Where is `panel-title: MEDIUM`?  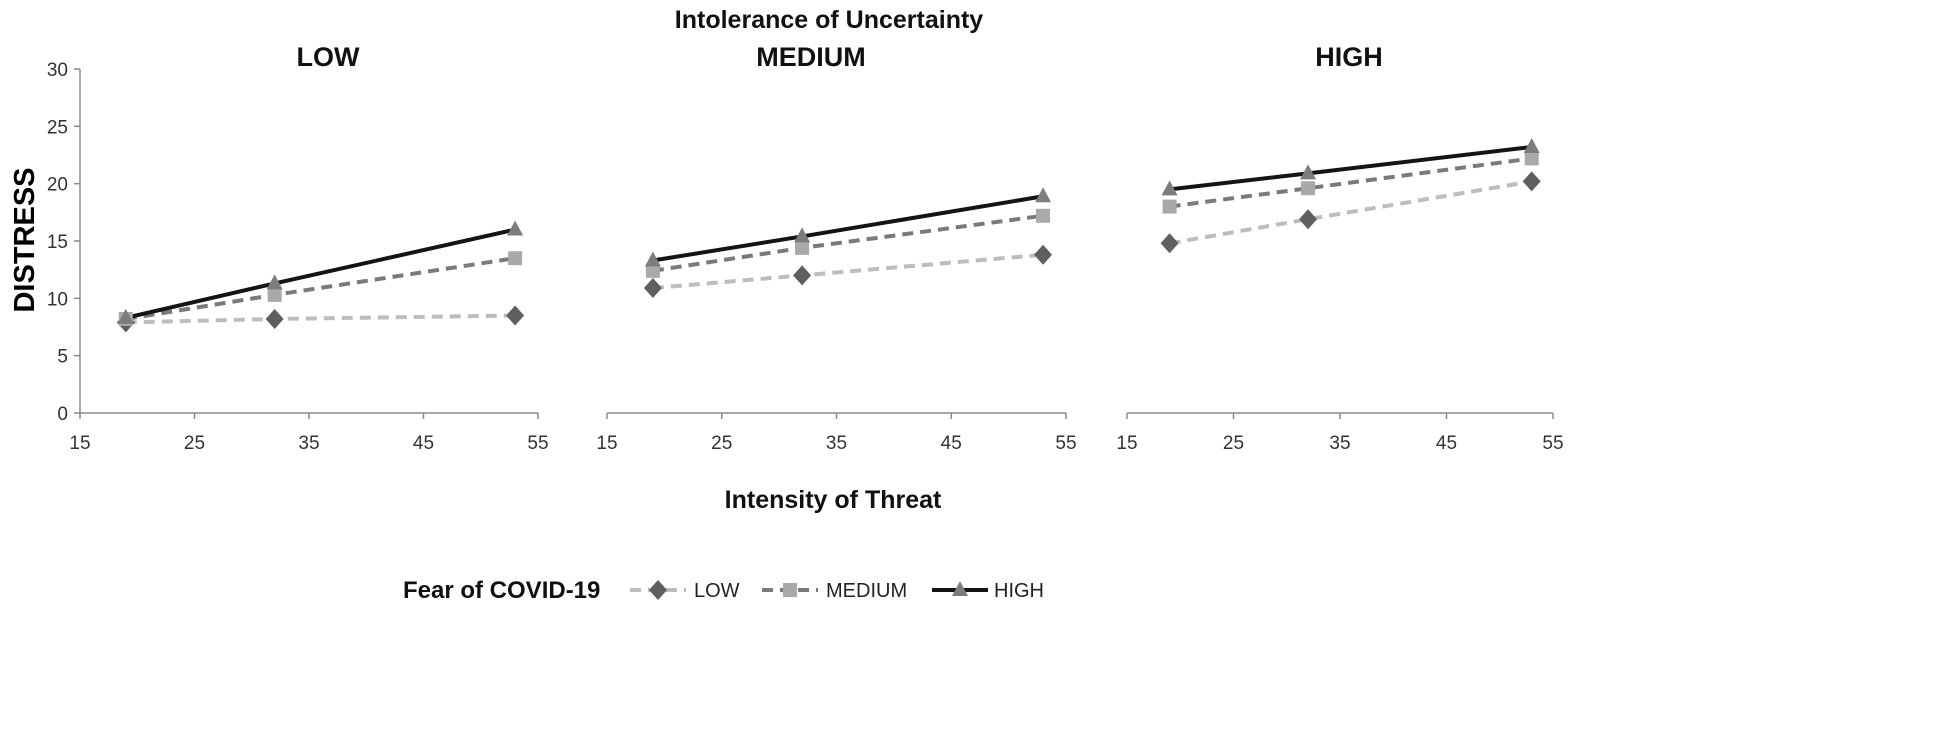 panel-title: MEDIUM is located at coordinates (811, 57).